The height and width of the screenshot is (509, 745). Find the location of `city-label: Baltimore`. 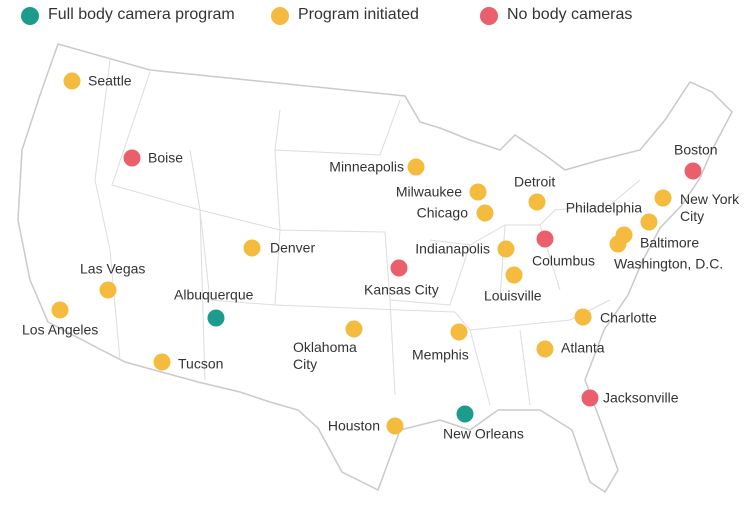

city-label: Baltimore is located at coordinates (670, 242).